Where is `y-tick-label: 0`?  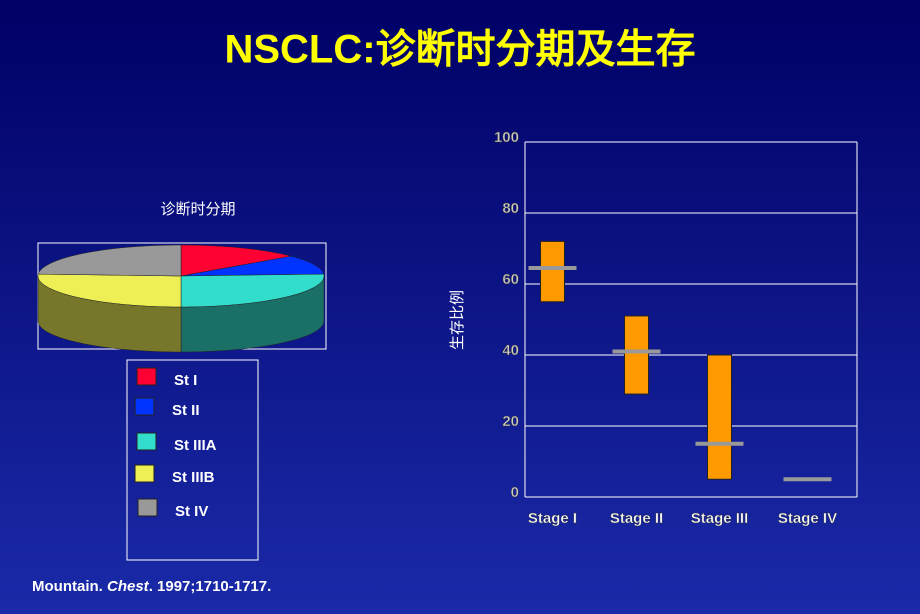
y-tick-label: 0 is located at coordinates (515, 492).